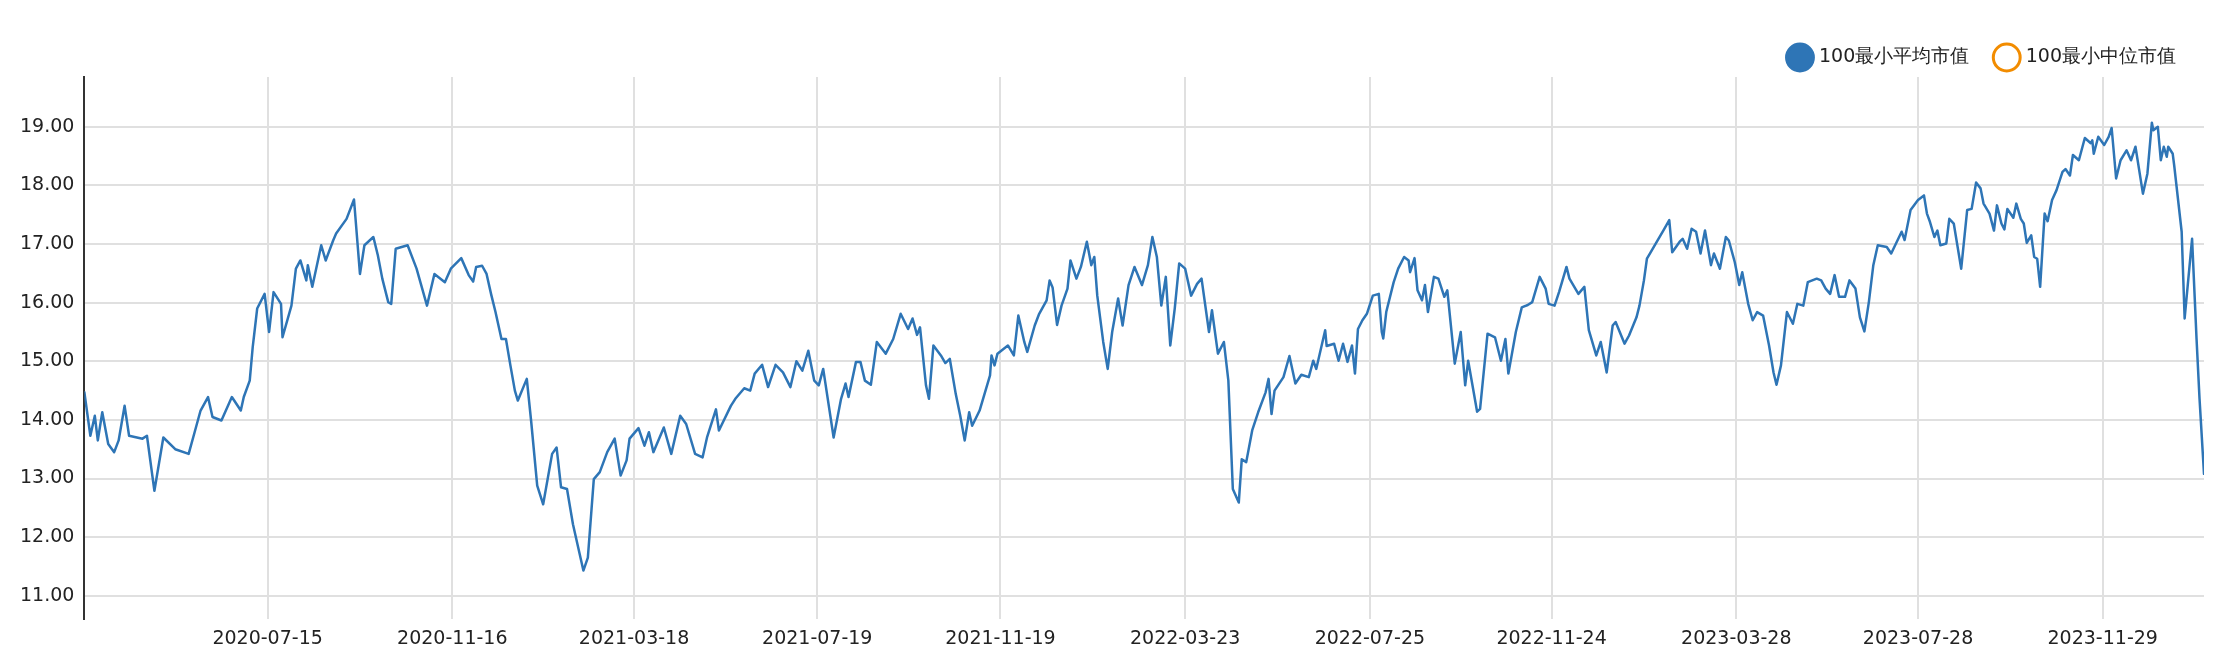 This screenshot has height=666, width=2229. Describe the element at coordinates (1185, 636) in the screenshot. I see `x-tick-label: 2022-03-23` at that location.